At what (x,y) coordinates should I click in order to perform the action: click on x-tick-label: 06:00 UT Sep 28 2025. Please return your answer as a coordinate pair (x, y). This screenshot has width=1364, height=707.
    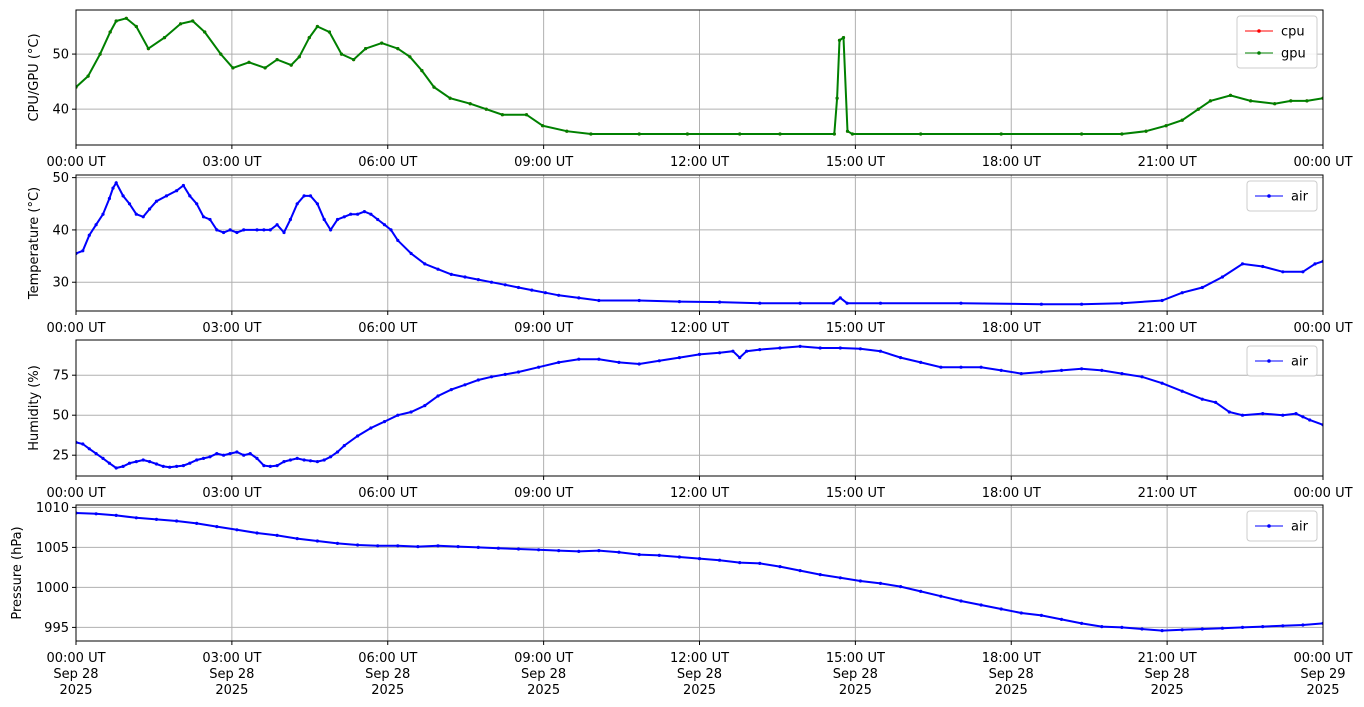
    Looking at the image, I should click on (387, 674).